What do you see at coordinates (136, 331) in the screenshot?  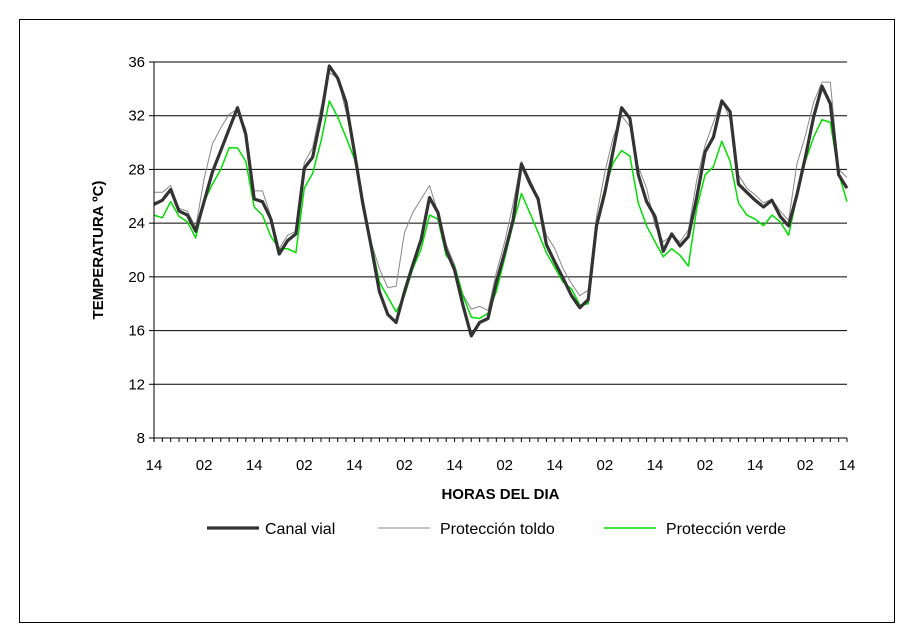 I see `y-tick-label: 16` at bounding box center [136, 331].